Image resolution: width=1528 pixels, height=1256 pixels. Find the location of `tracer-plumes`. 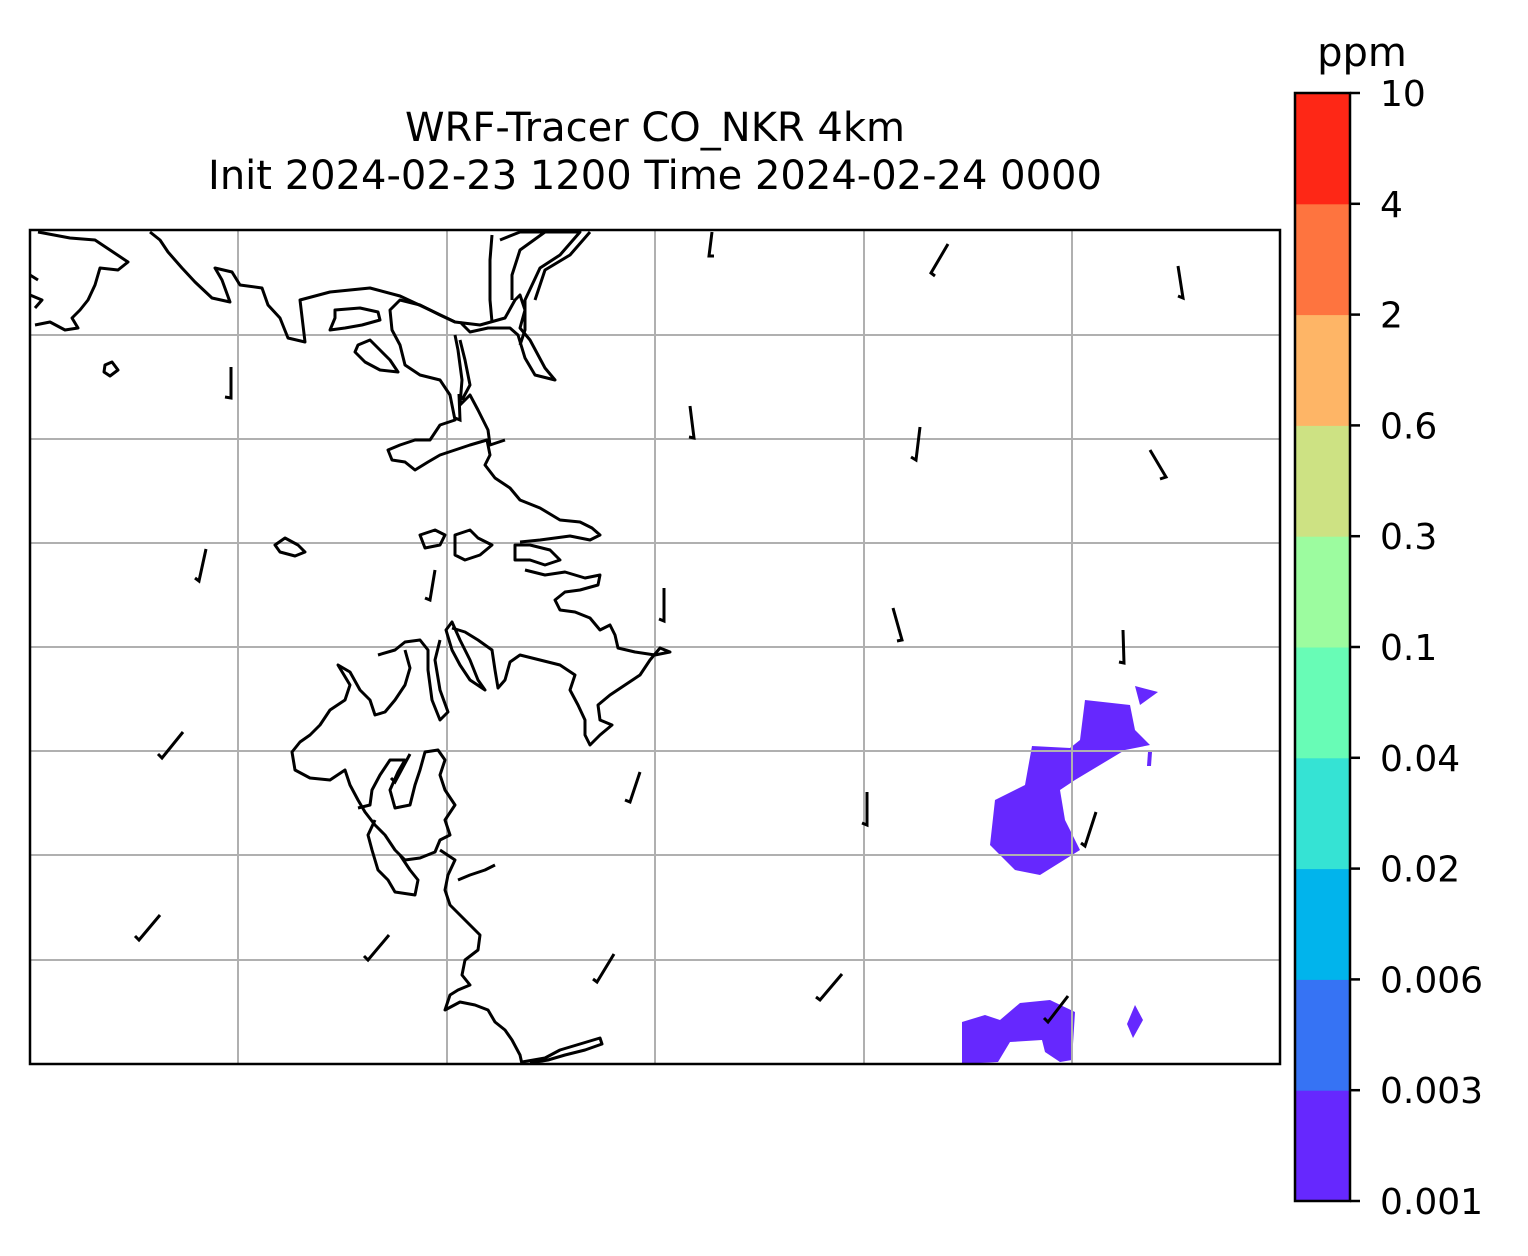

tracer-plumes is located at coordinates (1060, 875).